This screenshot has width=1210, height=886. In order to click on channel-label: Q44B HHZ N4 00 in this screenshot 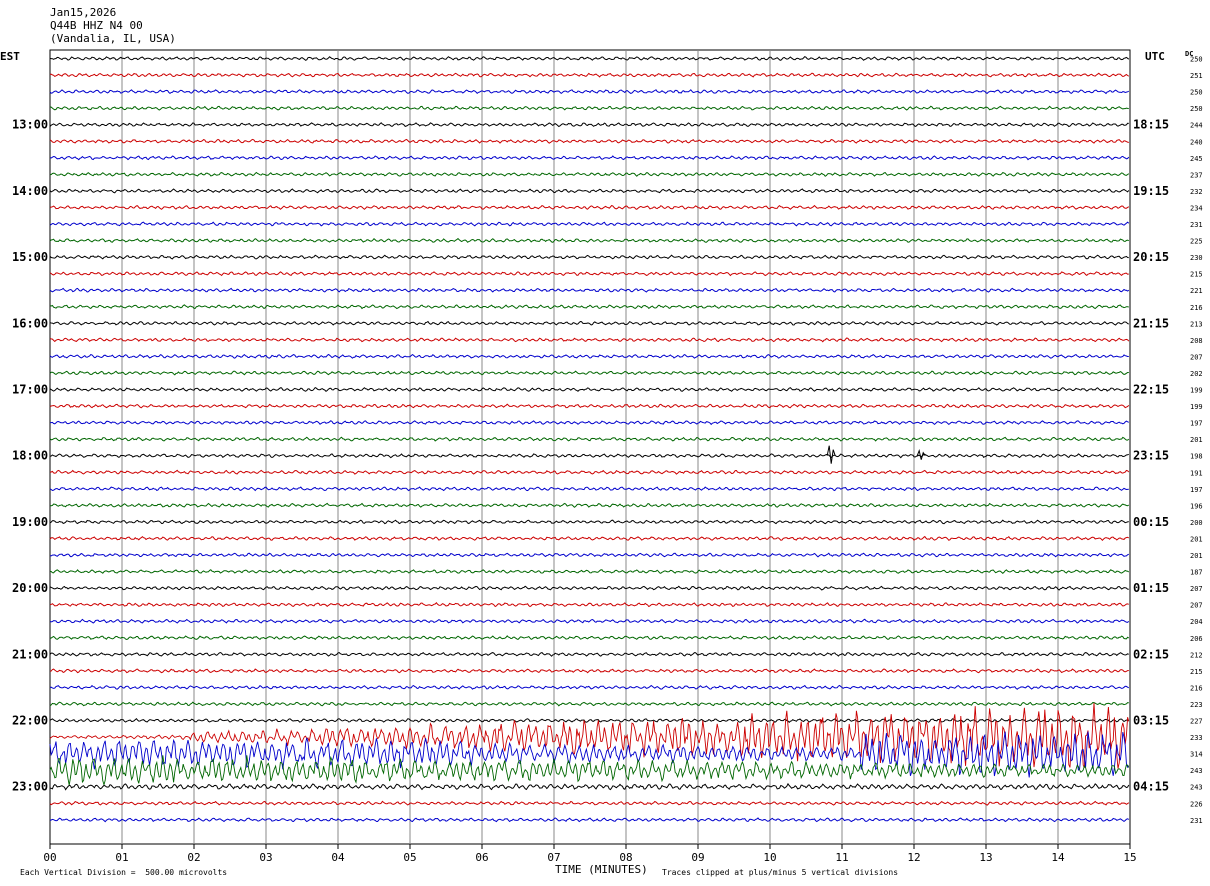, I will do `click(96, 25)`.